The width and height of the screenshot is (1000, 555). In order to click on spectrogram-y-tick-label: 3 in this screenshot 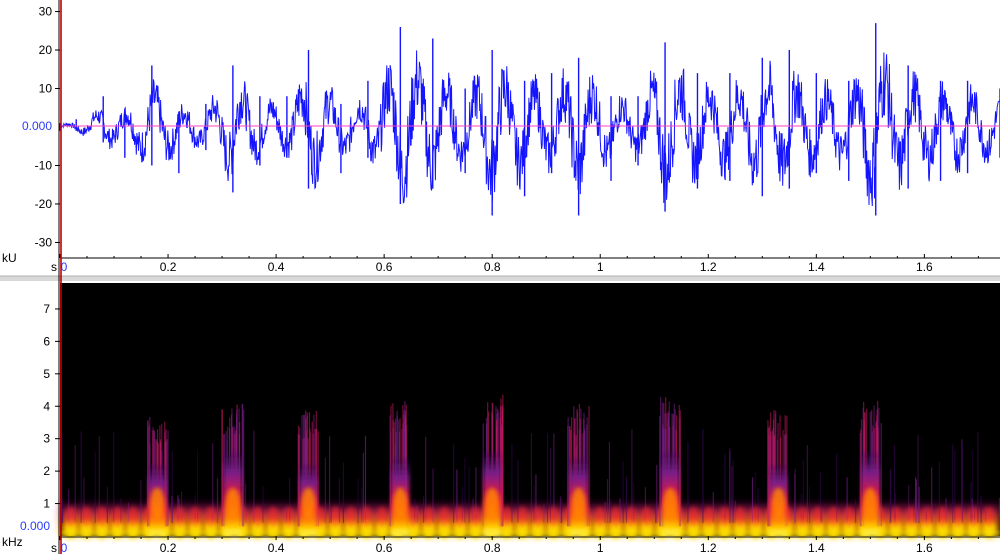, I will do `click(46, 439)`.